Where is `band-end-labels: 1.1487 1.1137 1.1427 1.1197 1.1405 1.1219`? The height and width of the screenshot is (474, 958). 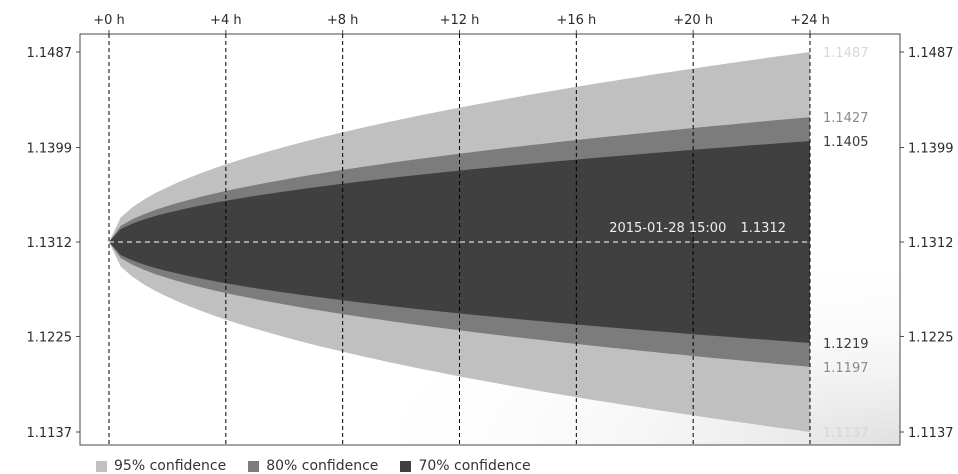
band-end-labels: 1.1487 1.1137 1.1427 1.1197 1.1405 1.1219 is located at coordinates (846, 243).